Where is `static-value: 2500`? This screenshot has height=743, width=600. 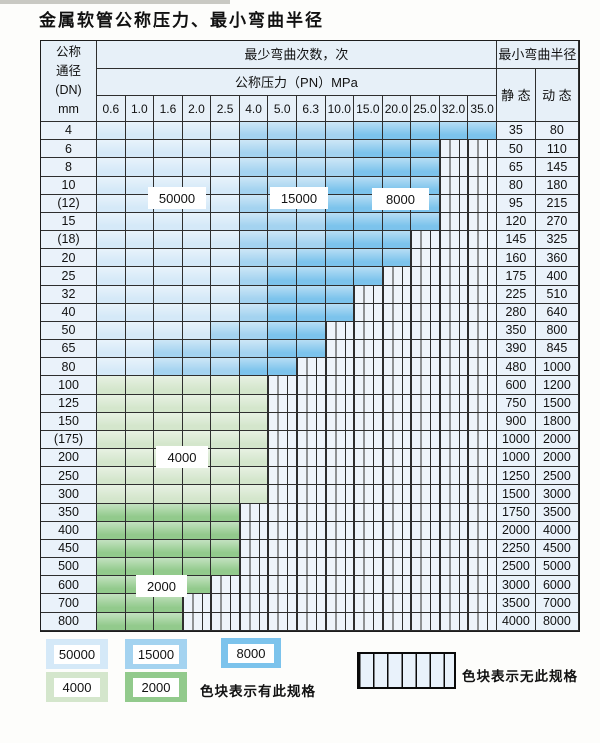 static-value: 2500 is located at coordinates (516, 567).